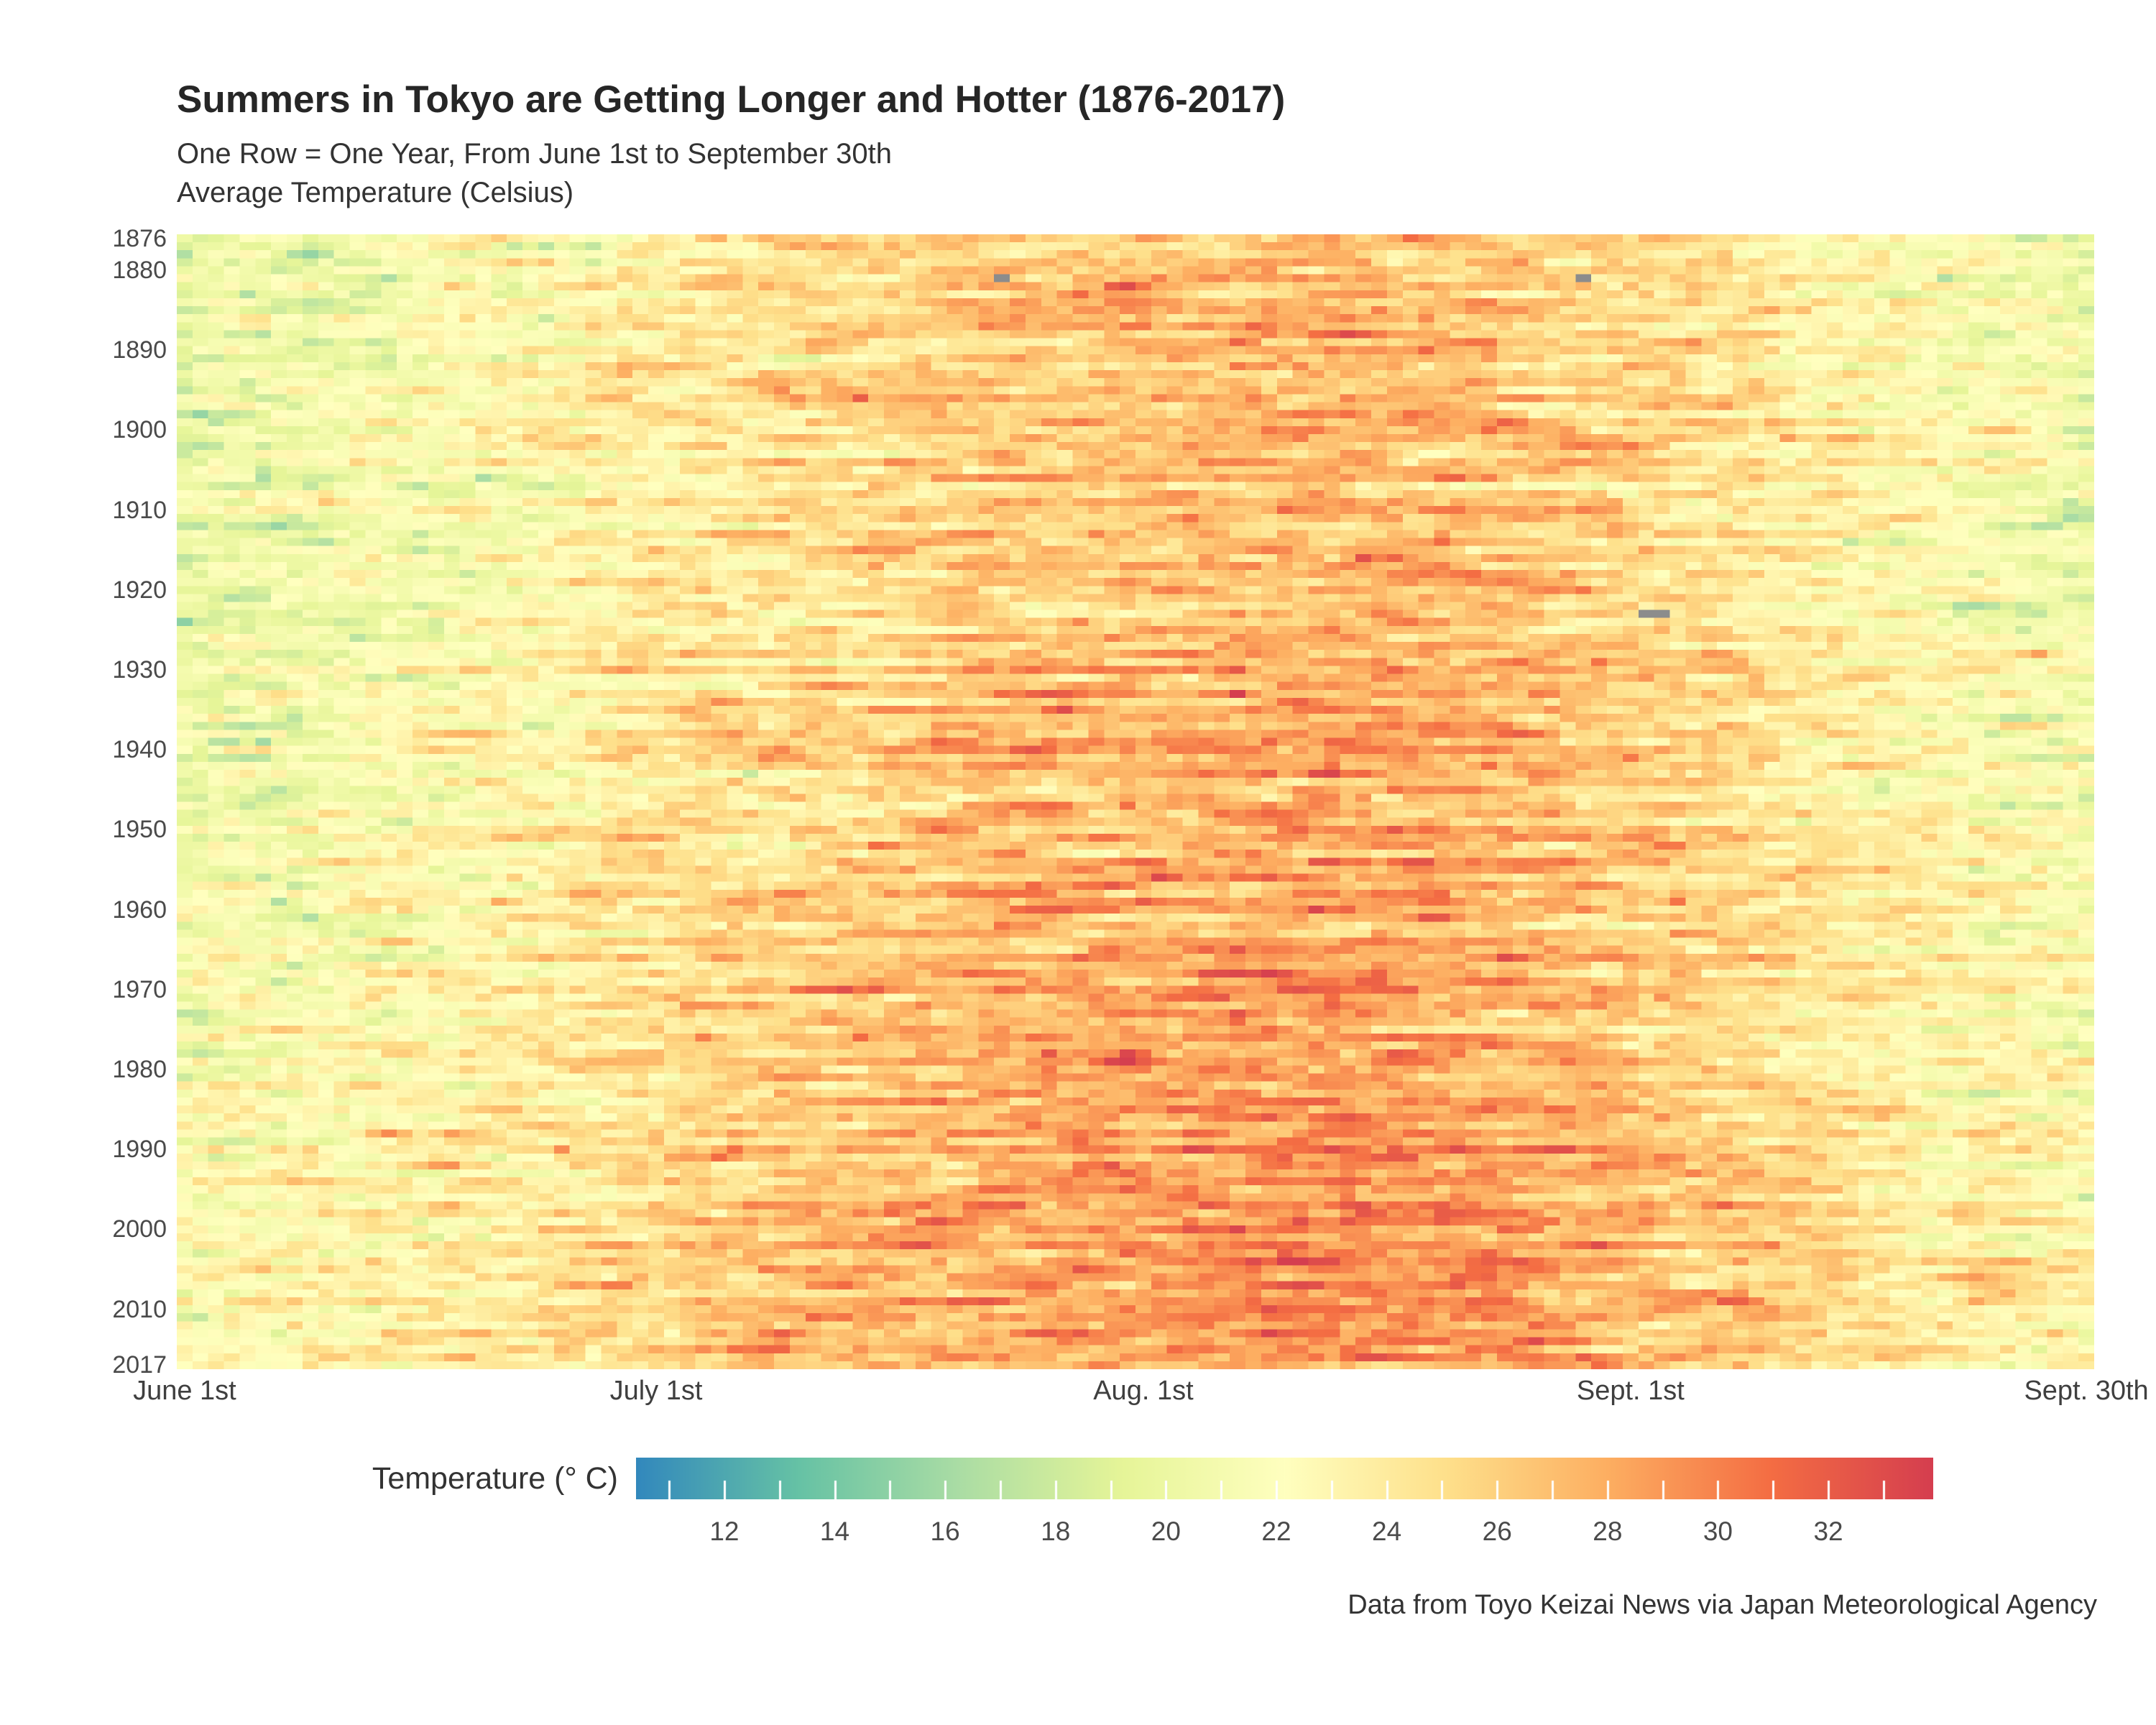 Image resolution: width=2156 pixels, height=1725 pixels. Describe the element at coordinates (139, 1365) in the screenshot. I see `y-axis-tick-label: 2017` at that location.